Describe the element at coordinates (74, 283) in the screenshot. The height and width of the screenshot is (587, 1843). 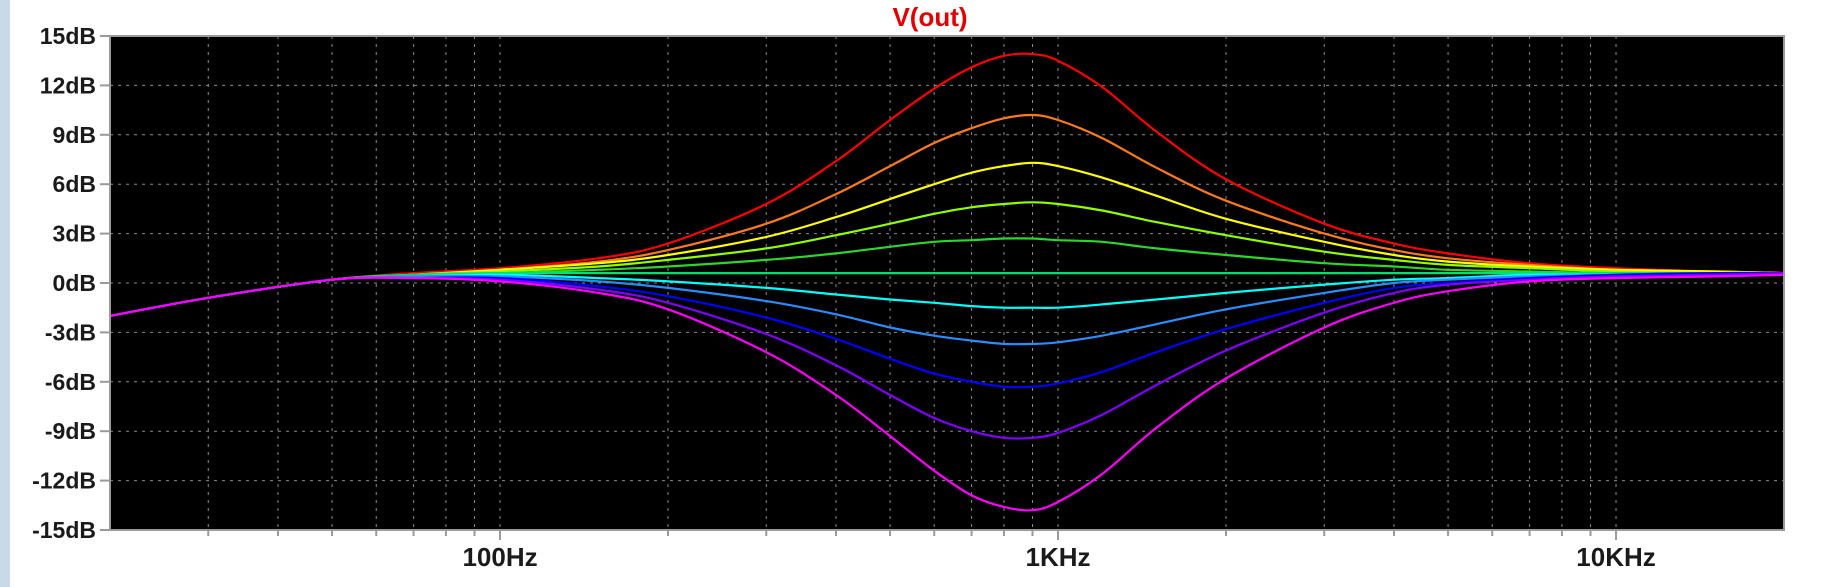
I see `y-tick-label: 0dB` at that location.